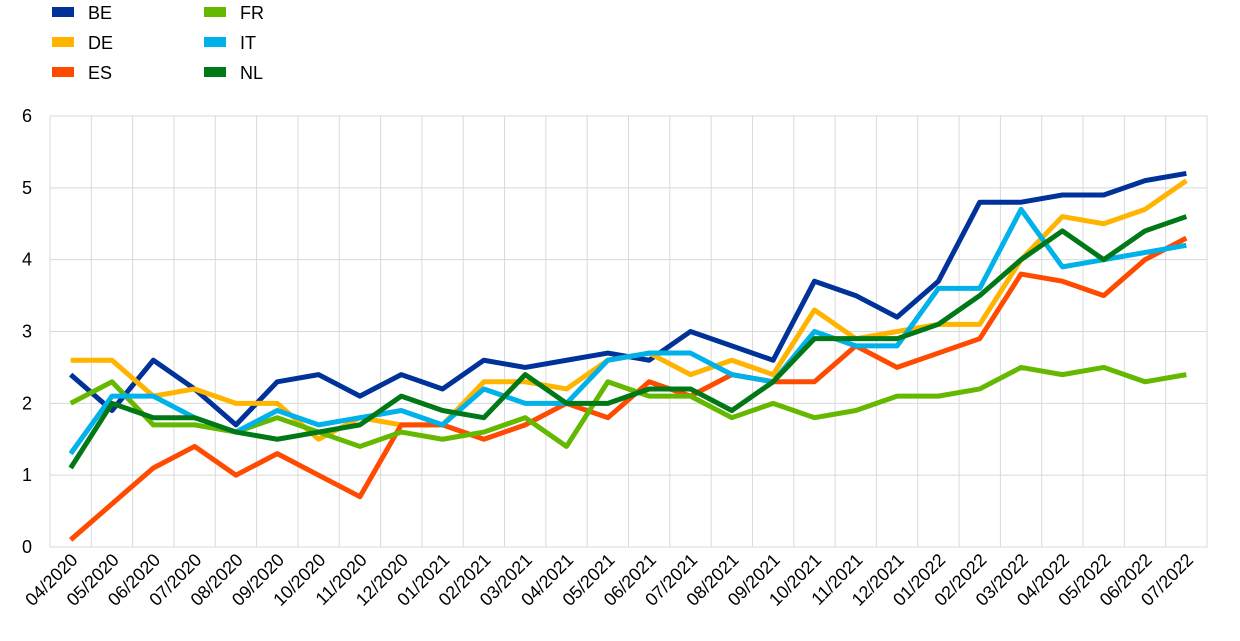 This screenshot has width=1240, height=641. What do you see at coordinates (628, 406) in the screenshot?
I see `series-line` at bounding box center [628, 406].